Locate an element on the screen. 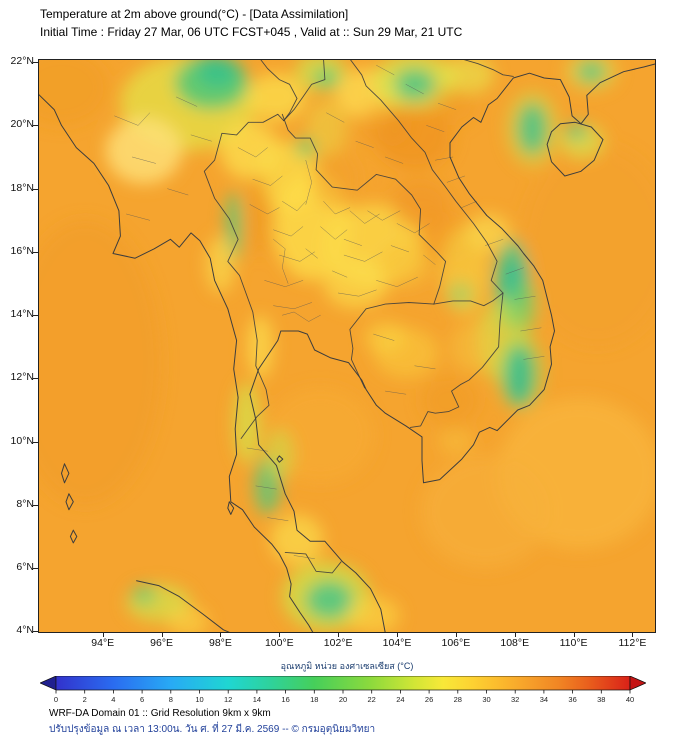 This screenshot has width=676, height=756. x-axis-label: 96°E is located at coordinates (162, 643).